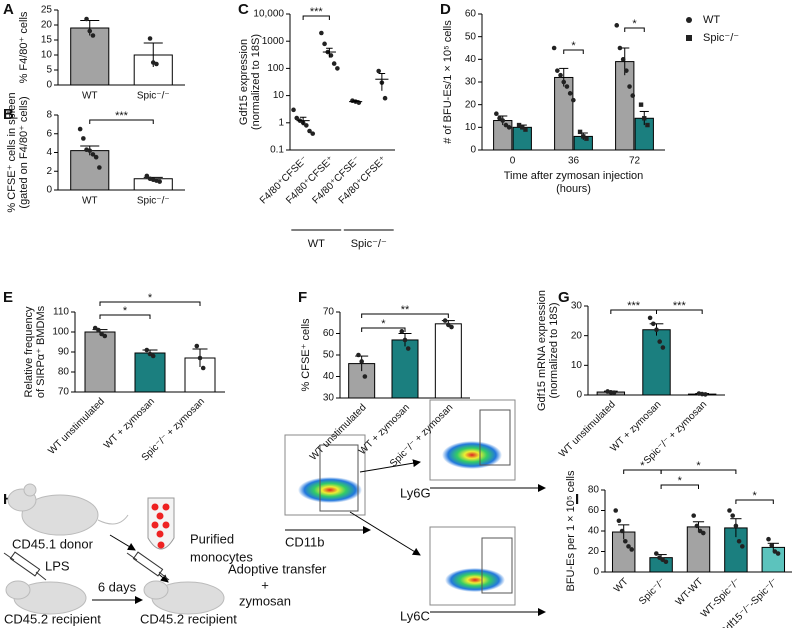 This screenshot has height=628, width=800. I want to click on transfer-label: zymosan, so click(265, 600).